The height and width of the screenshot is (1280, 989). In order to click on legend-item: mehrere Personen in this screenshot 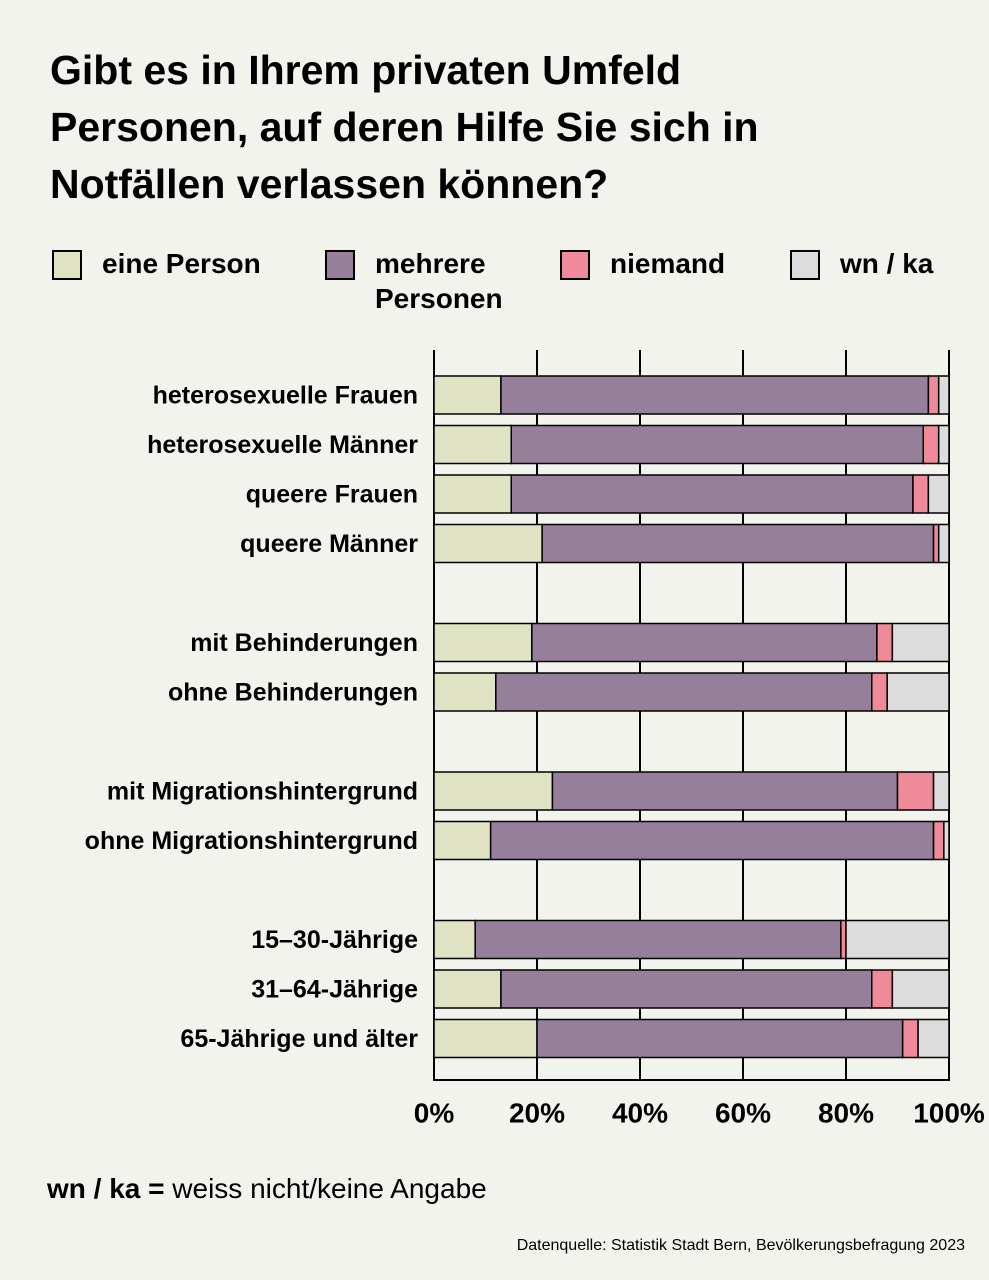, I will do `click(445, 282)`.